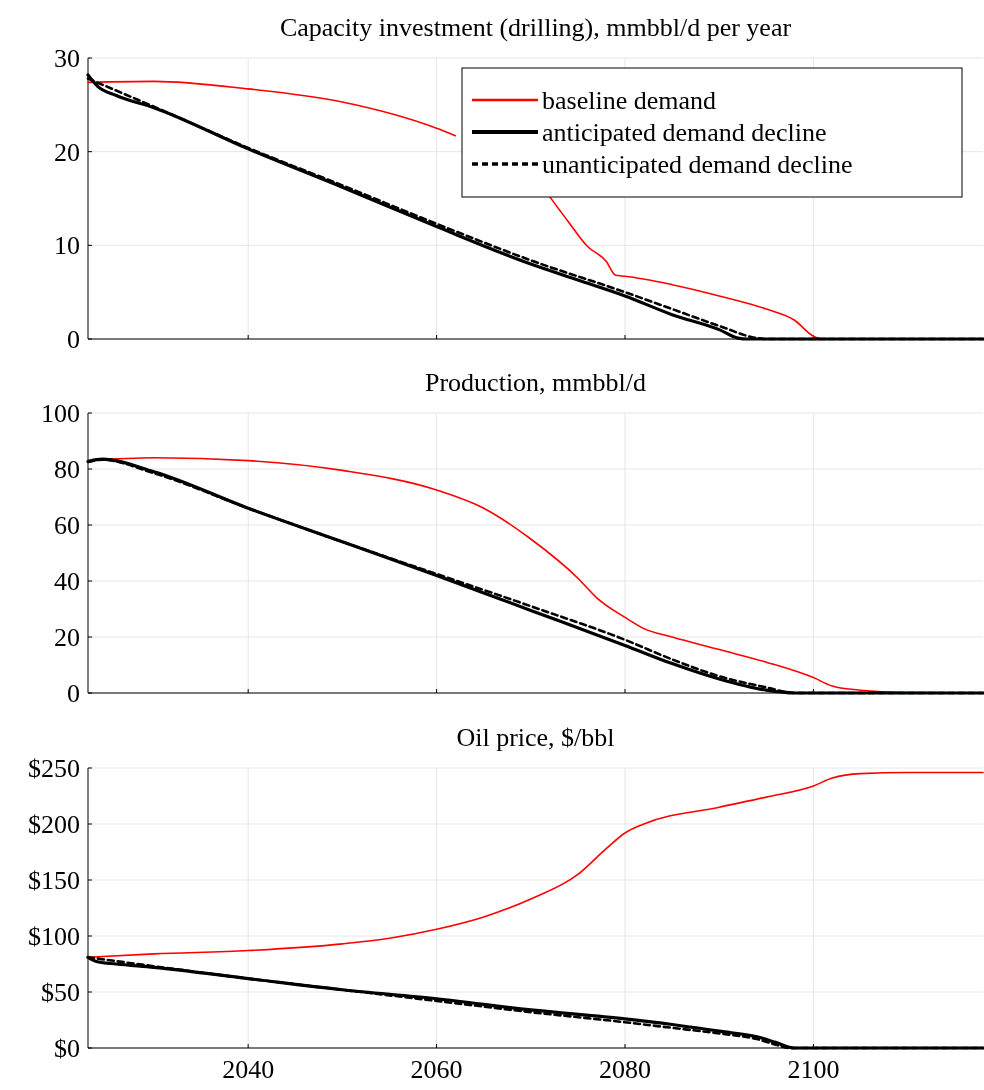 The height and width of the screenshot is (1090, 984). Describe the element at coordinates (625, 1069) in the screenshot. I see `x-tick-label: 2080` at that location.